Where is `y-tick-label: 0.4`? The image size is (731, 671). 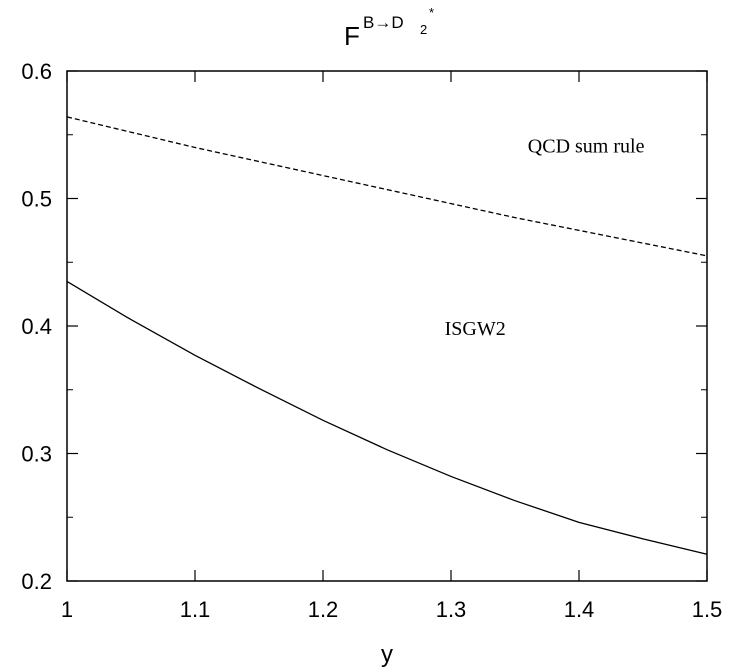
y-tick-label: 0.4 is located at coordinates (36, 326).